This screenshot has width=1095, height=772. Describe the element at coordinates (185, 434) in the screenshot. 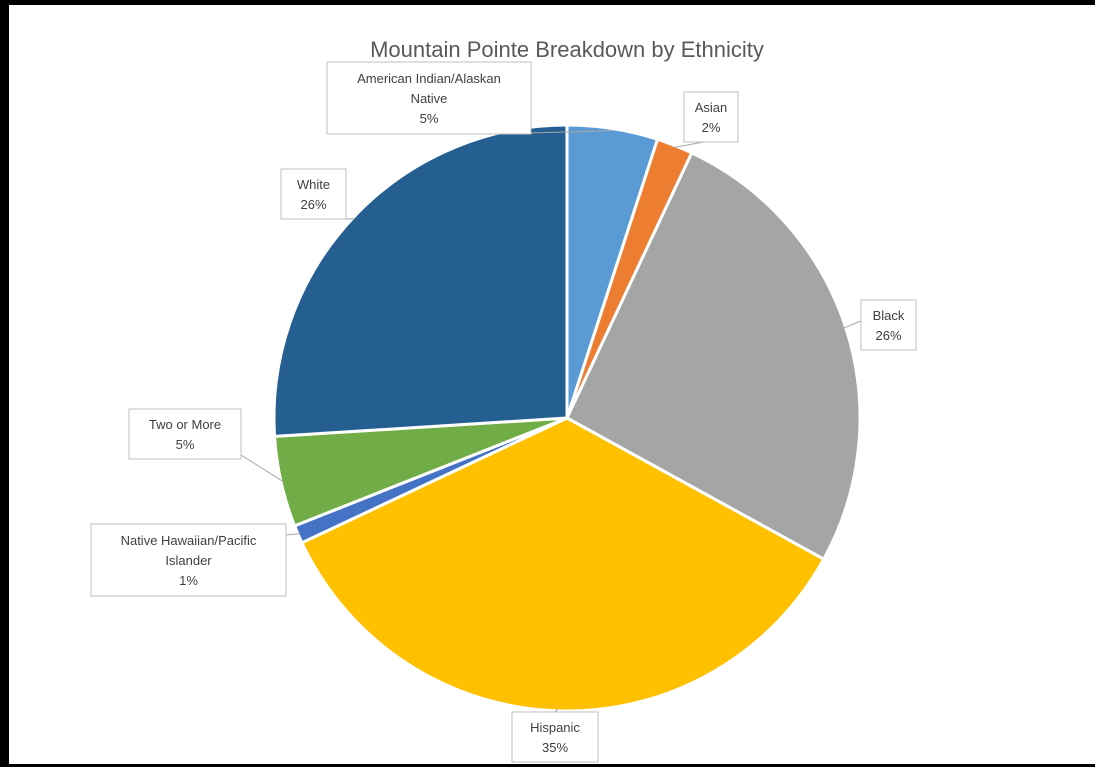

I see `data-label-two-or-more: Two or More 5%` at that location.